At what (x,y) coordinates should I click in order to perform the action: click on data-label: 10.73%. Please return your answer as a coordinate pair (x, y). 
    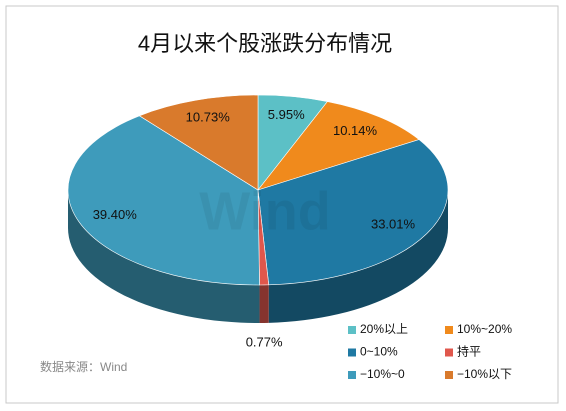
    Looking at the image, I should click on (208, 117).